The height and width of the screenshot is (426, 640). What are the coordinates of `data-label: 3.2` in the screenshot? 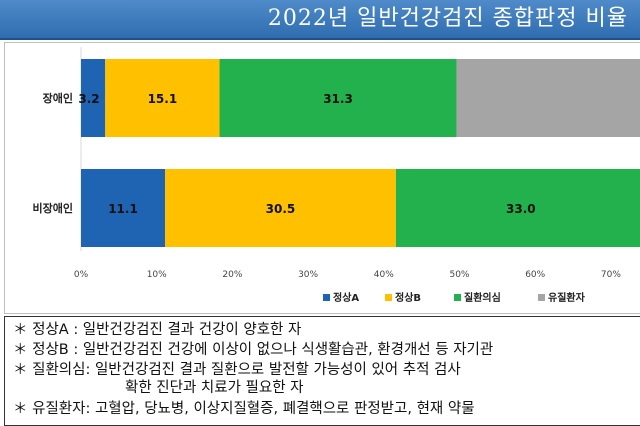 It's located at (88, 99).